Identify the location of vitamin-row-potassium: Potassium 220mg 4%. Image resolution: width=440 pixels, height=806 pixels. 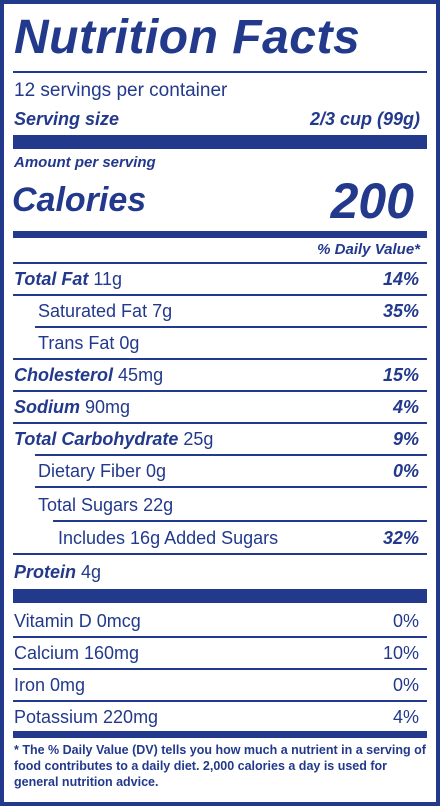
(220, 718).